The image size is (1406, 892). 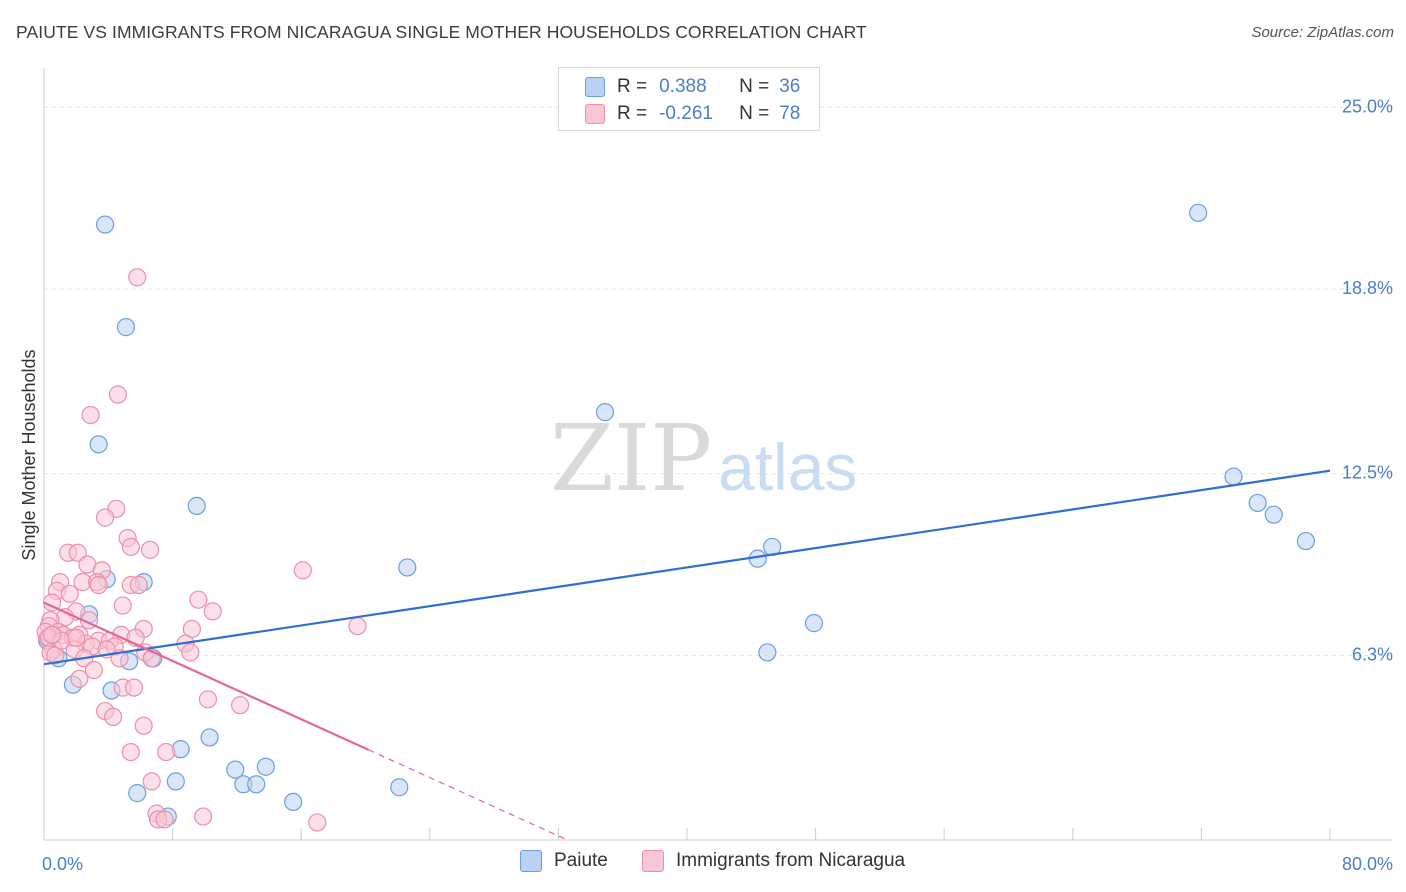 What do you see at coordinates (29, 454) in the screenshot?
I see `y-axis-title: Single Mother Households` at bounding box center [29, 454].